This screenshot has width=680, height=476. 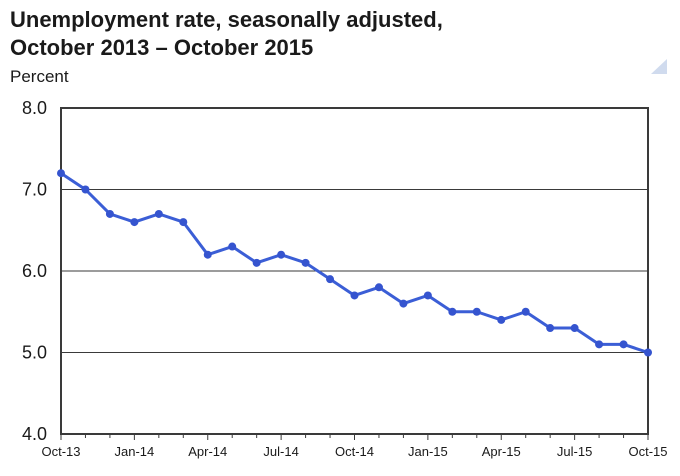 I want to click on y-axis-labels: 8.0 7.0 6.0 5.0 4.0, so click(x=34, y=271).